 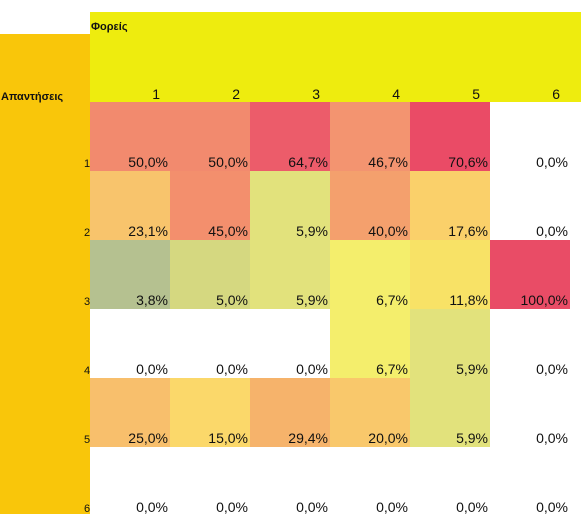 What do you see at coordinates (370, 205) in the screenshot?
I see `heatmap-cell: 40,0%` at bounding box center [370, 205].